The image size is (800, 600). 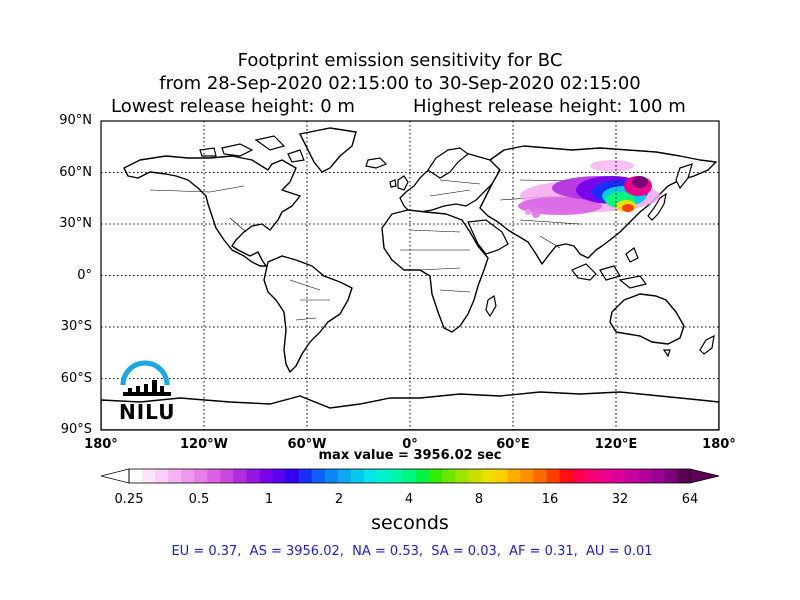 I want to click on greenland, so click(x=327, y=150).